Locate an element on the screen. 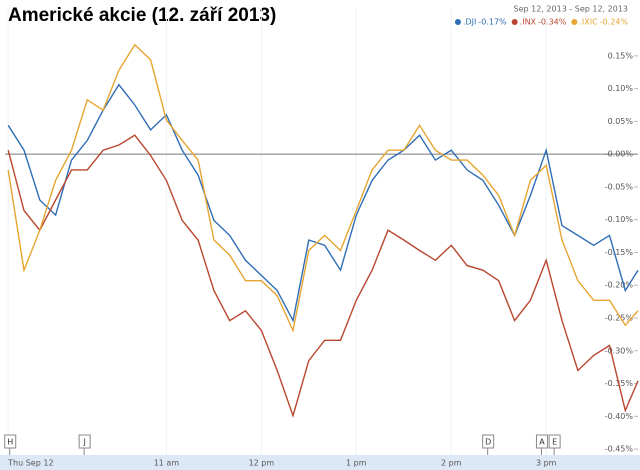 This screenshot has width=640, height=470. legend-change: -0.17% is located at coordinates (492, 22).